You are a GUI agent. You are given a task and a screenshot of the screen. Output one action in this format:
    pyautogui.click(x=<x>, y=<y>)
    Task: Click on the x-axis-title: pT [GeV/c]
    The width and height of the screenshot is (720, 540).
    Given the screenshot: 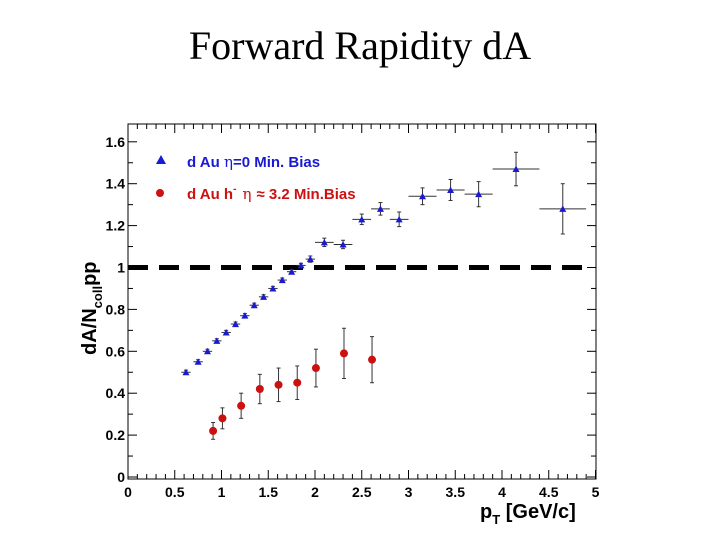 What is the action you would take?
    pyautogui.click(x=528, y=514)
    